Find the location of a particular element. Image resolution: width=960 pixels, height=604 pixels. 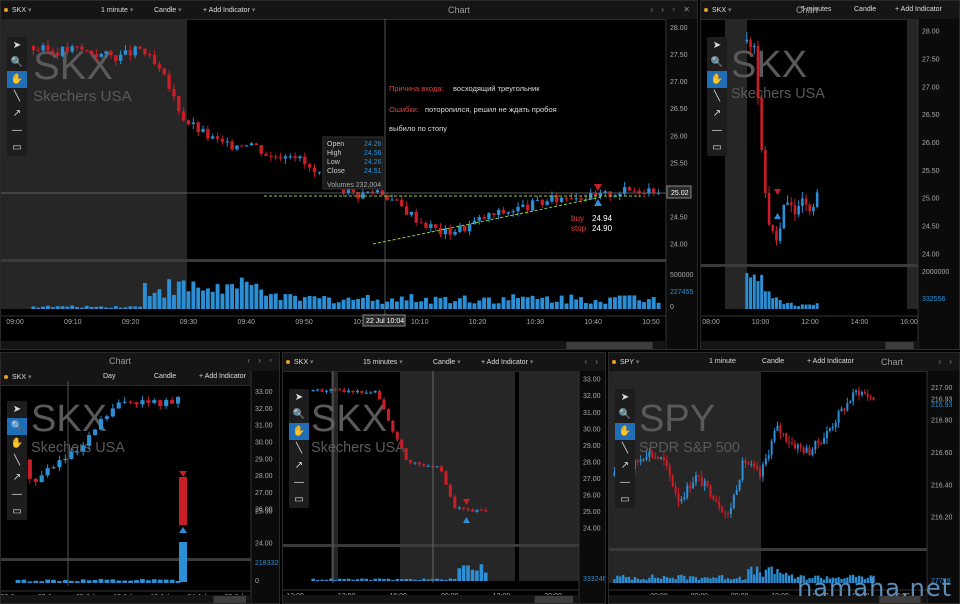

interval-selector: 1 minute ▾ is located at coordinates (117, 10).